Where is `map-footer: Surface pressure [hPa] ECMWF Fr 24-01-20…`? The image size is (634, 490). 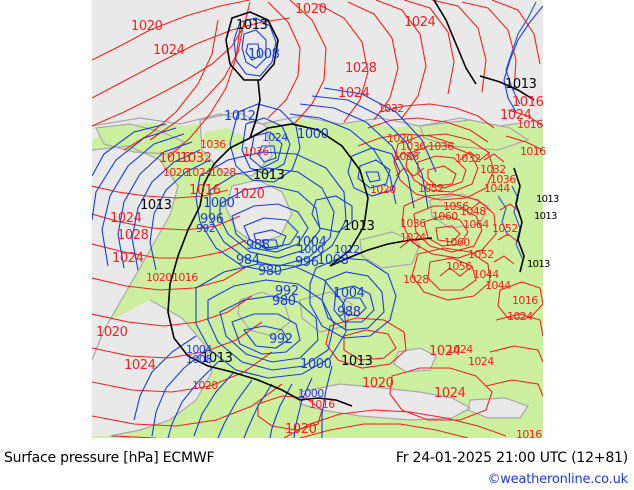
map-footer: Surface pressure [hPa] ECMWF Fr 24-01-20… is located at coordinates (317, 464).